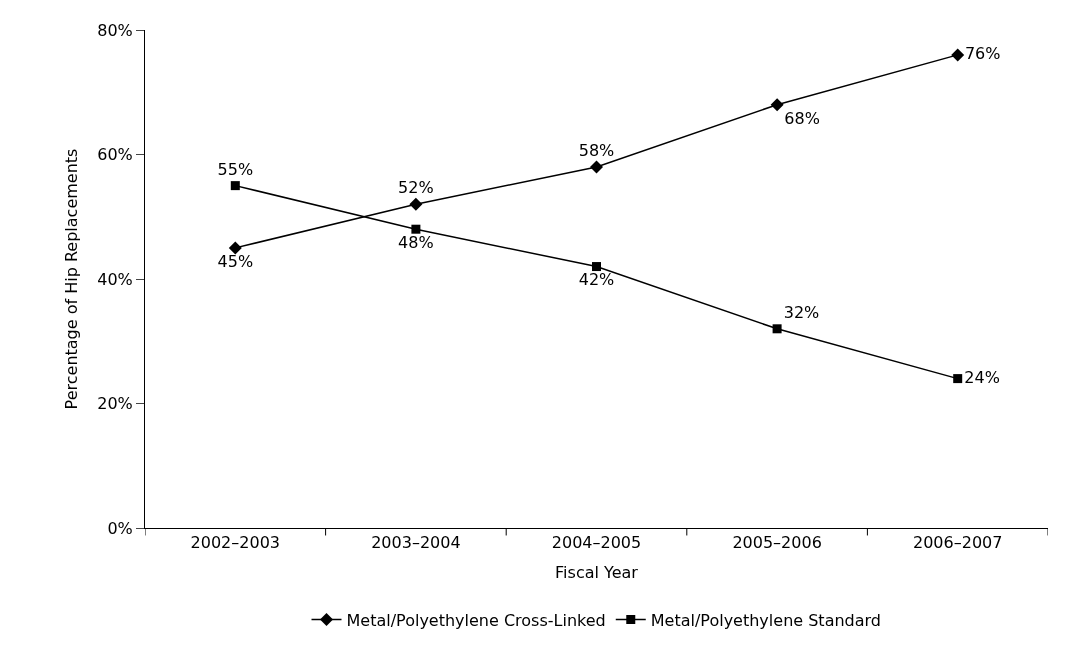 Image resolution: width=1088 pixels, height=658 pixels. I want to click on data-label: 52%, so click(416, 188).